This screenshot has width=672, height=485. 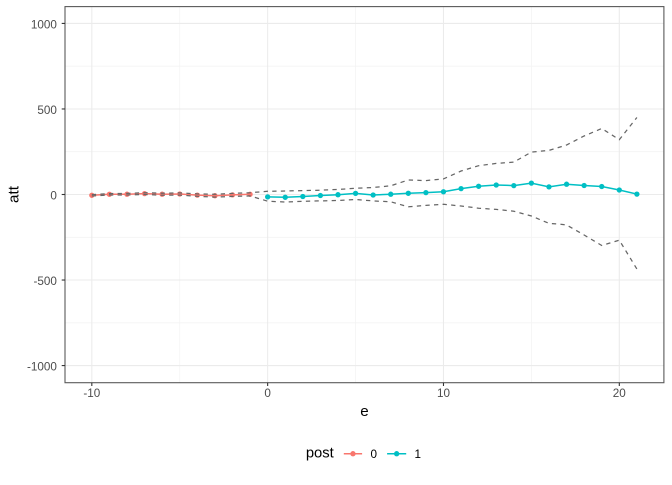 What do you see at coordinates (44, 25) in the screenshot?
I see `svg-text: 1000` at bounding box center [44, 25].